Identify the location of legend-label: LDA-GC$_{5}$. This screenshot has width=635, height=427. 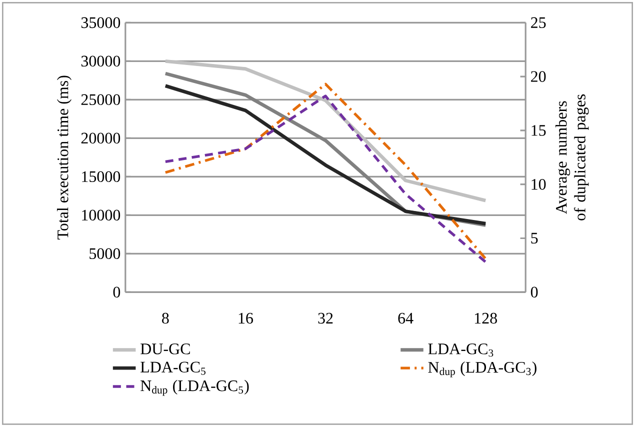
(173, 368).